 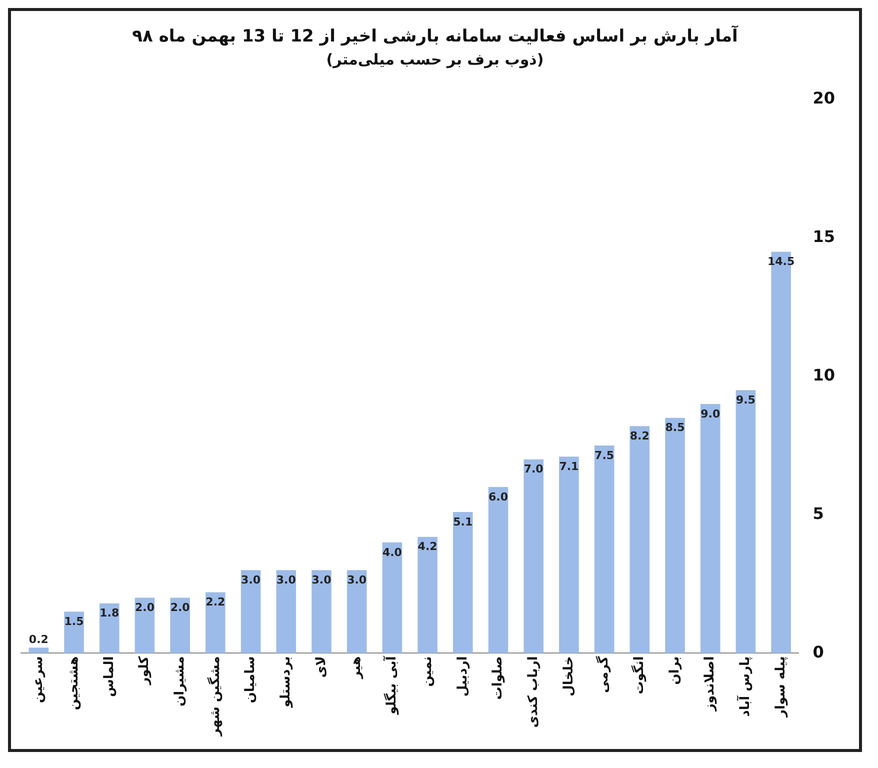 I want to click on data-label: 4.2, so click(x=428, y=547).